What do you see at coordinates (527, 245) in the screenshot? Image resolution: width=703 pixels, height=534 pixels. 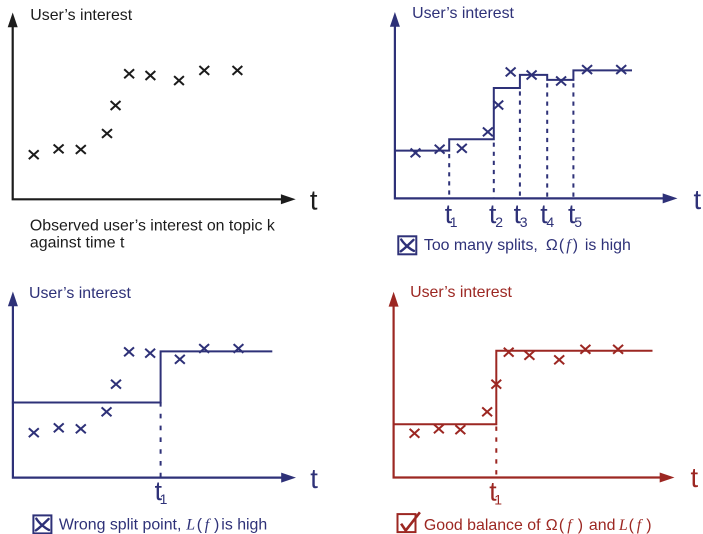 I see `svg-text:Too many splits,Ω(f)is high: Too many splits, Ω(f) is high` at bounding box center [527, 245].